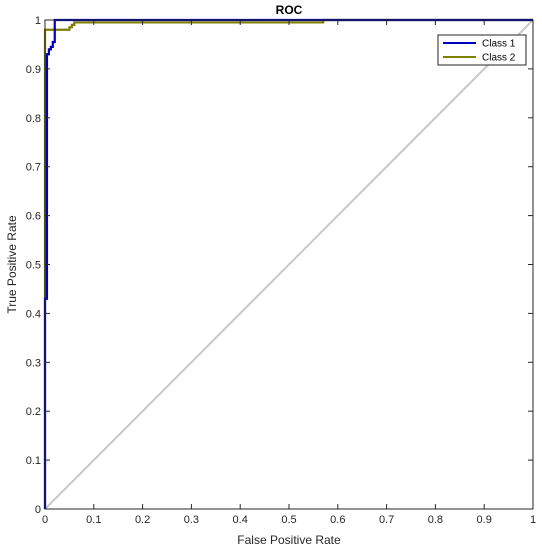 This screenshot has width=542, height=550. Describe the element at coordinates (499, 58) in the screenshot. I see `legend-label-class-2: Class 2` at that location.